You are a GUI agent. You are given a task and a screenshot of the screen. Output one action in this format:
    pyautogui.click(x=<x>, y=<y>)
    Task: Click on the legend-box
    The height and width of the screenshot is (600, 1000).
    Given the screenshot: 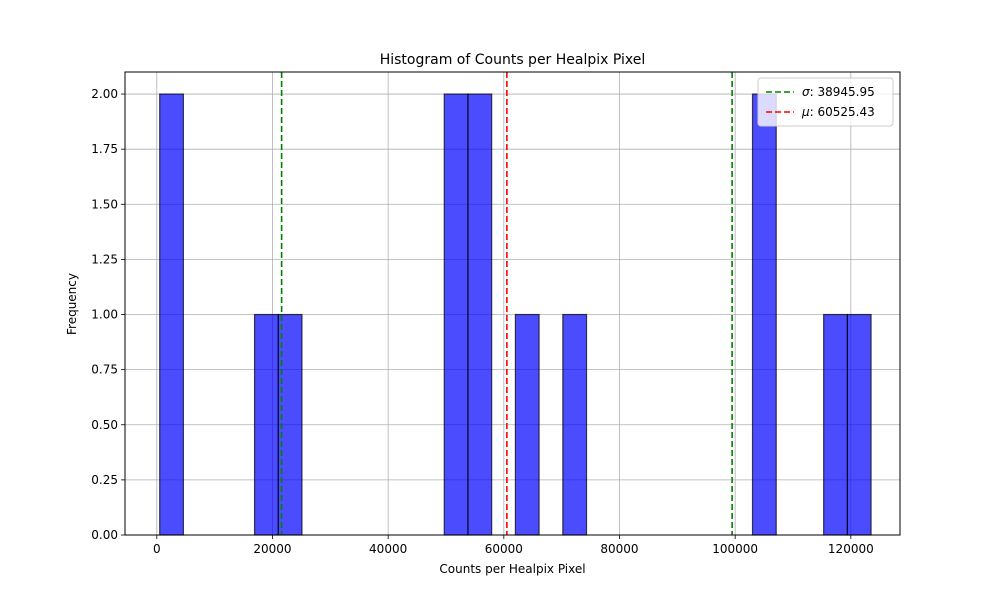 What is the action you would take?
    pyautogui.click(x=825, y=102)
    